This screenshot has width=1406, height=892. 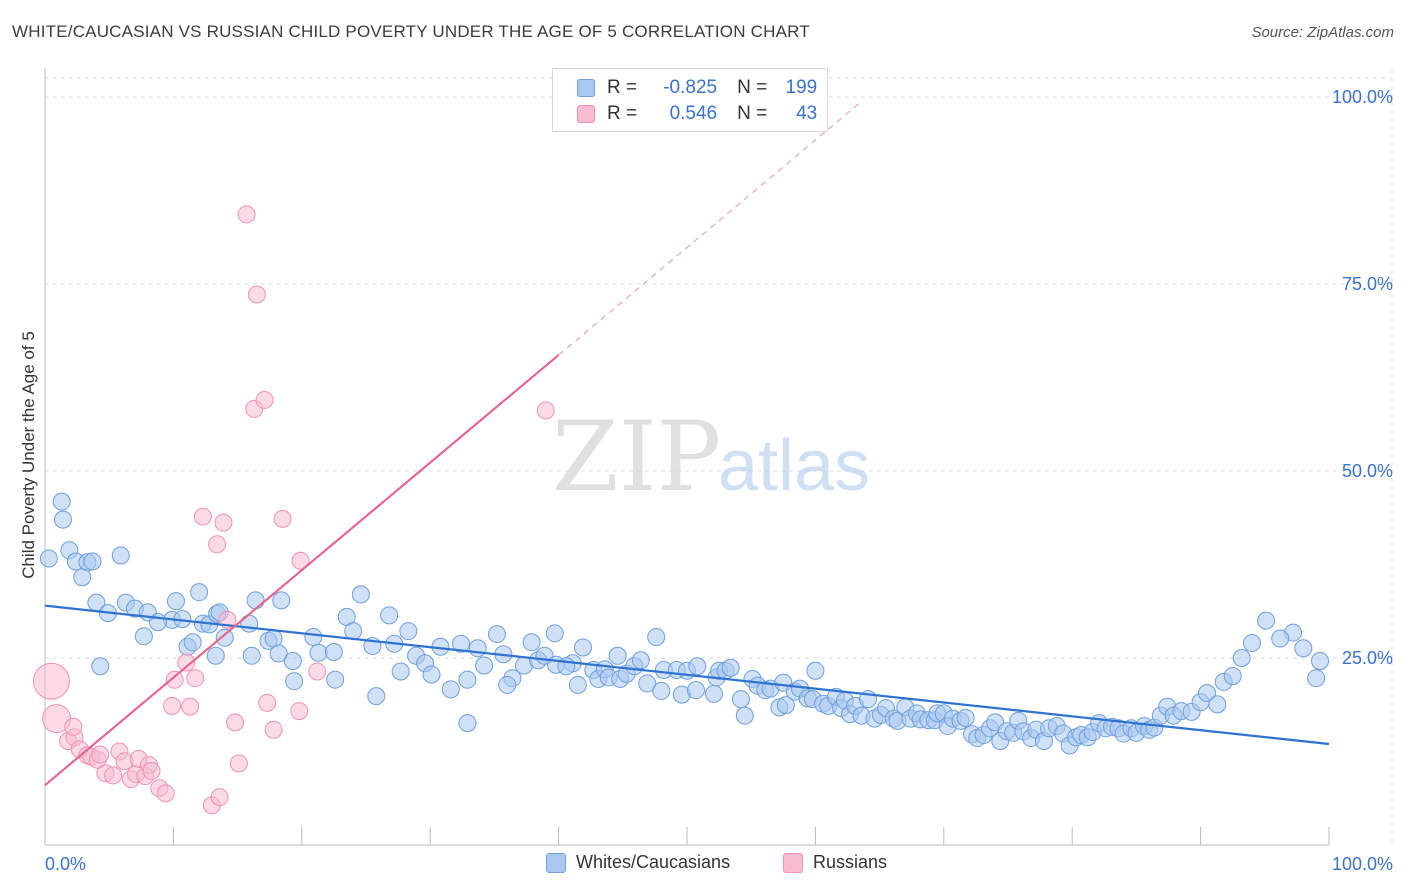 I want to click on y-tick-label: 75.0%, so click(x=1367, y=284).